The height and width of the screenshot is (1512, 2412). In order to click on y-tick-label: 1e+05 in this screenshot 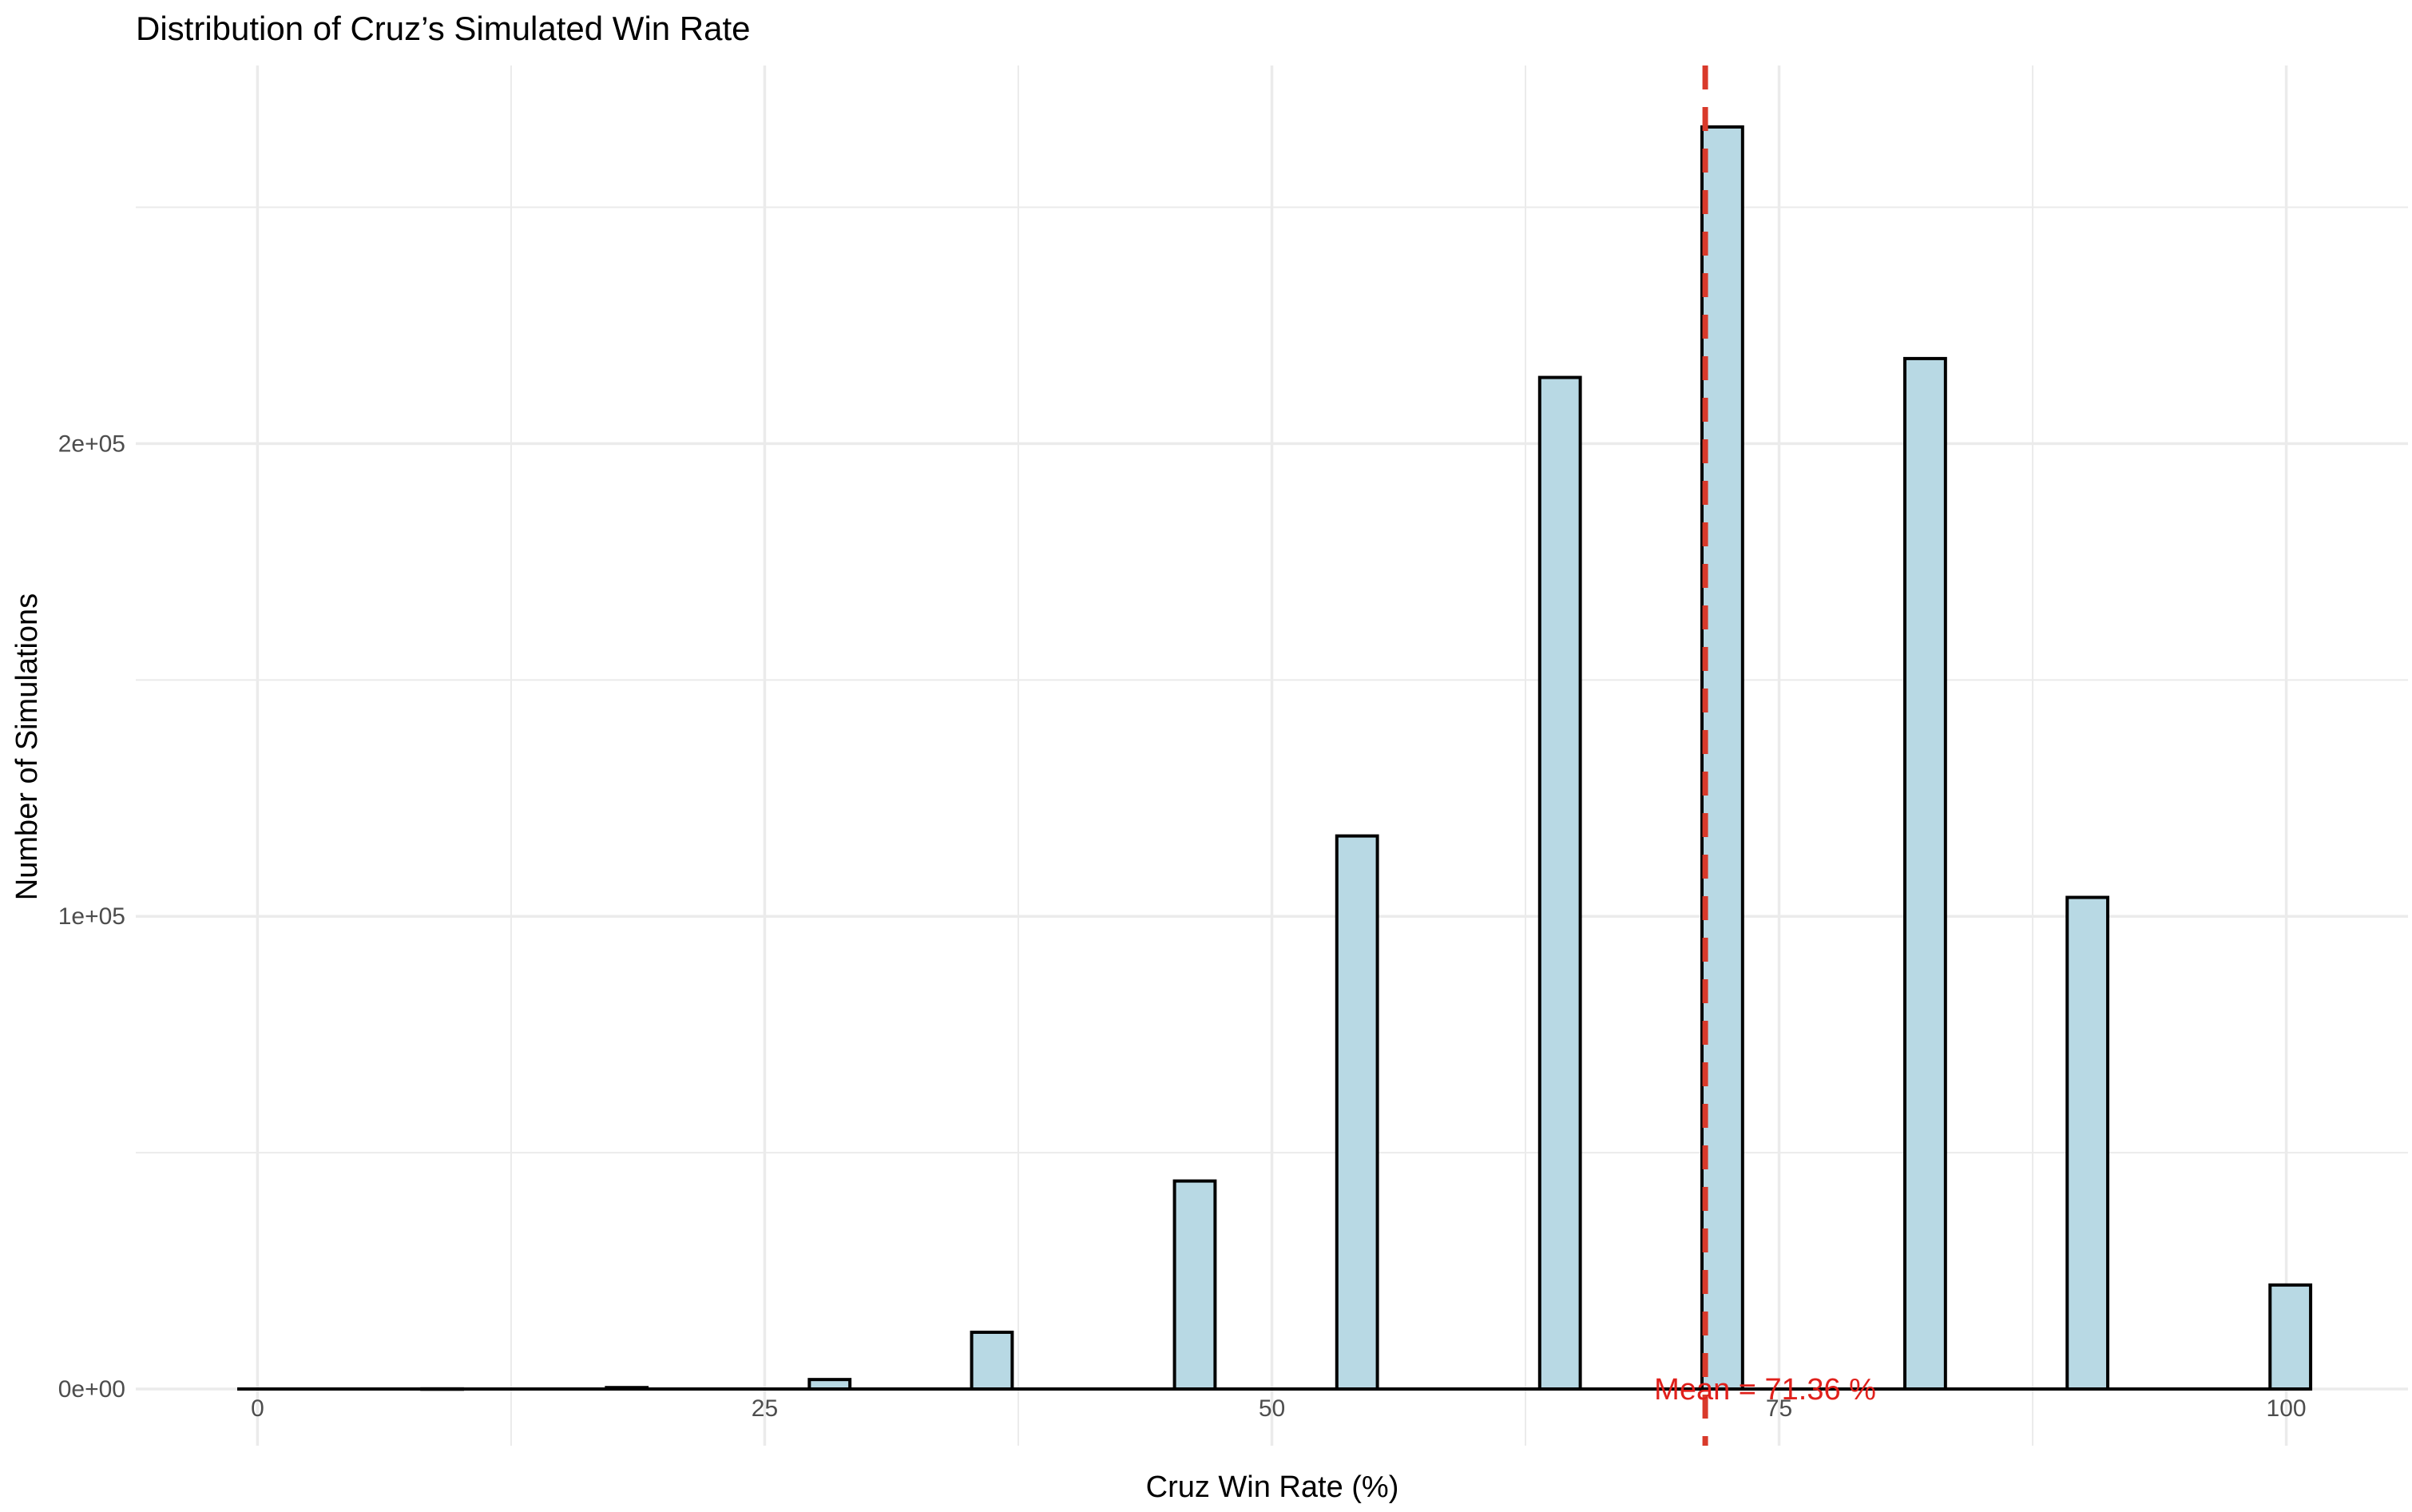, I will do `click(91, 916)`.